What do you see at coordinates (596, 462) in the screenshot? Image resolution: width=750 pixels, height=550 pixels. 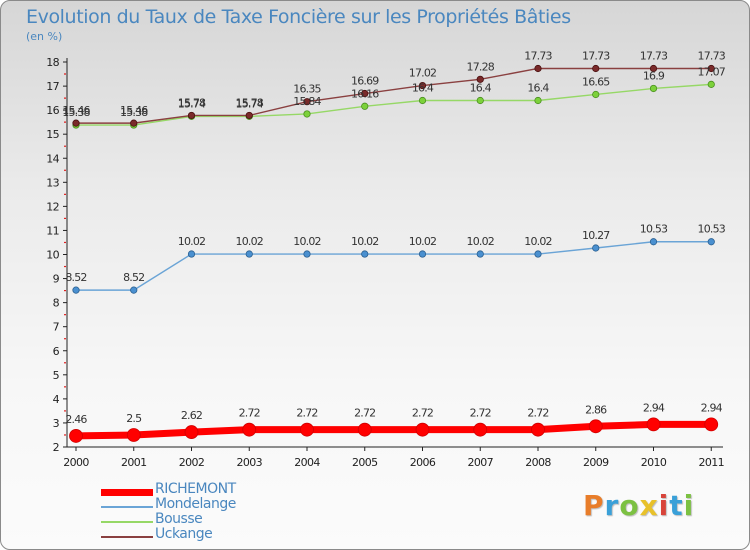 I see `x-tick-label: 2009` at bounding box center [596, 462].